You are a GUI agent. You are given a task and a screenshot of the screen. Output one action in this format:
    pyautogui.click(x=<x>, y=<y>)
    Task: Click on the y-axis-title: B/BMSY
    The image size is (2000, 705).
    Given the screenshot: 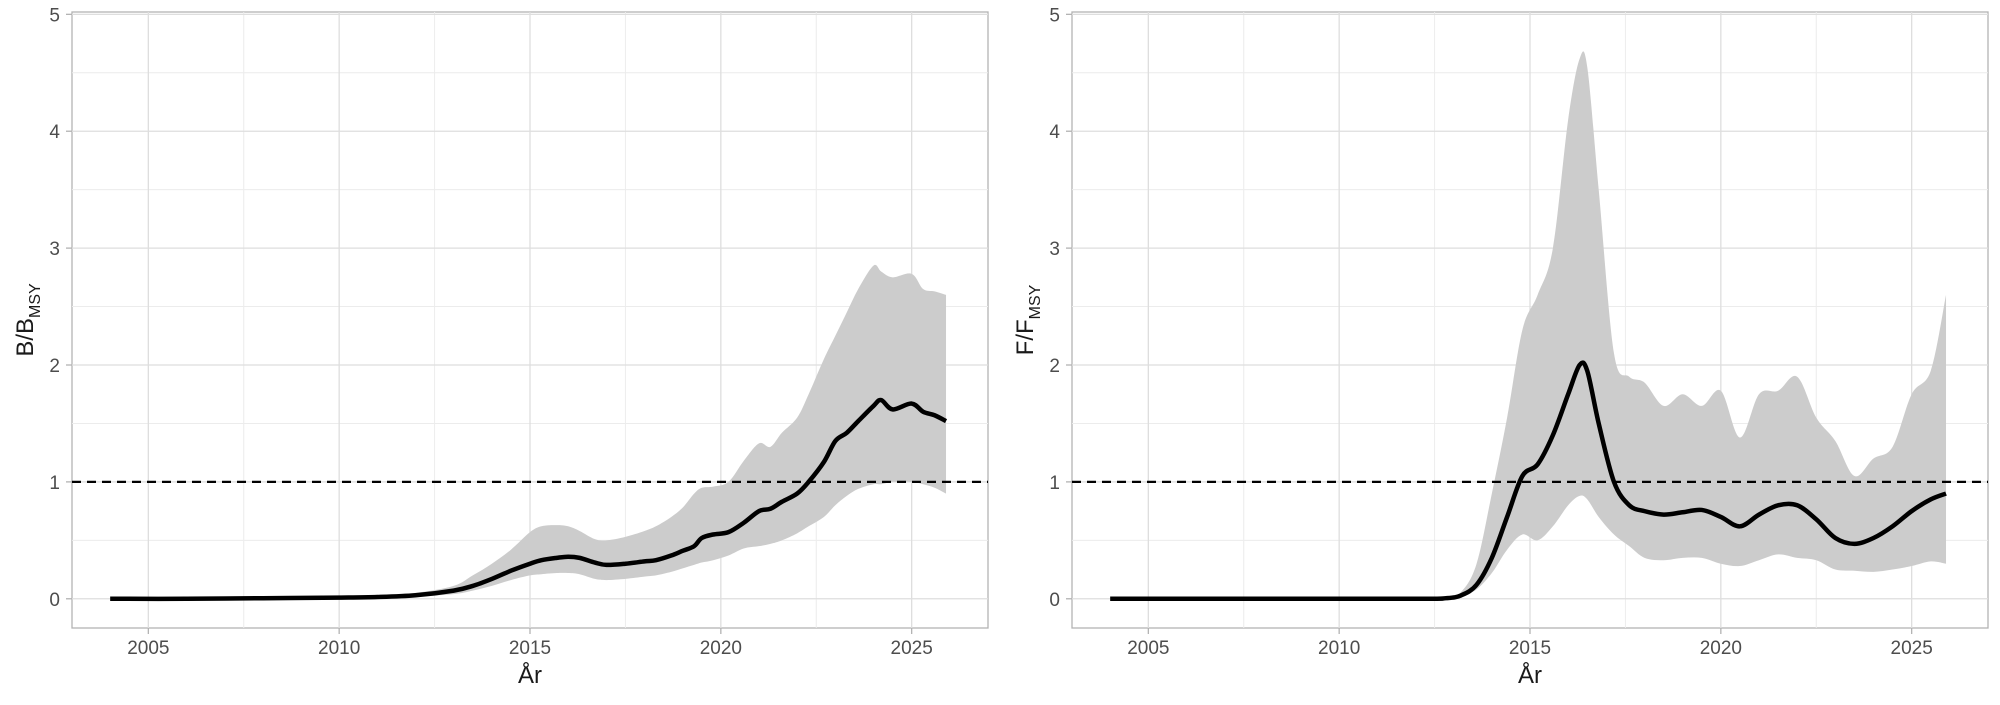 What is the action you would take?
    pyautogui.click(x=28, y=320)
    